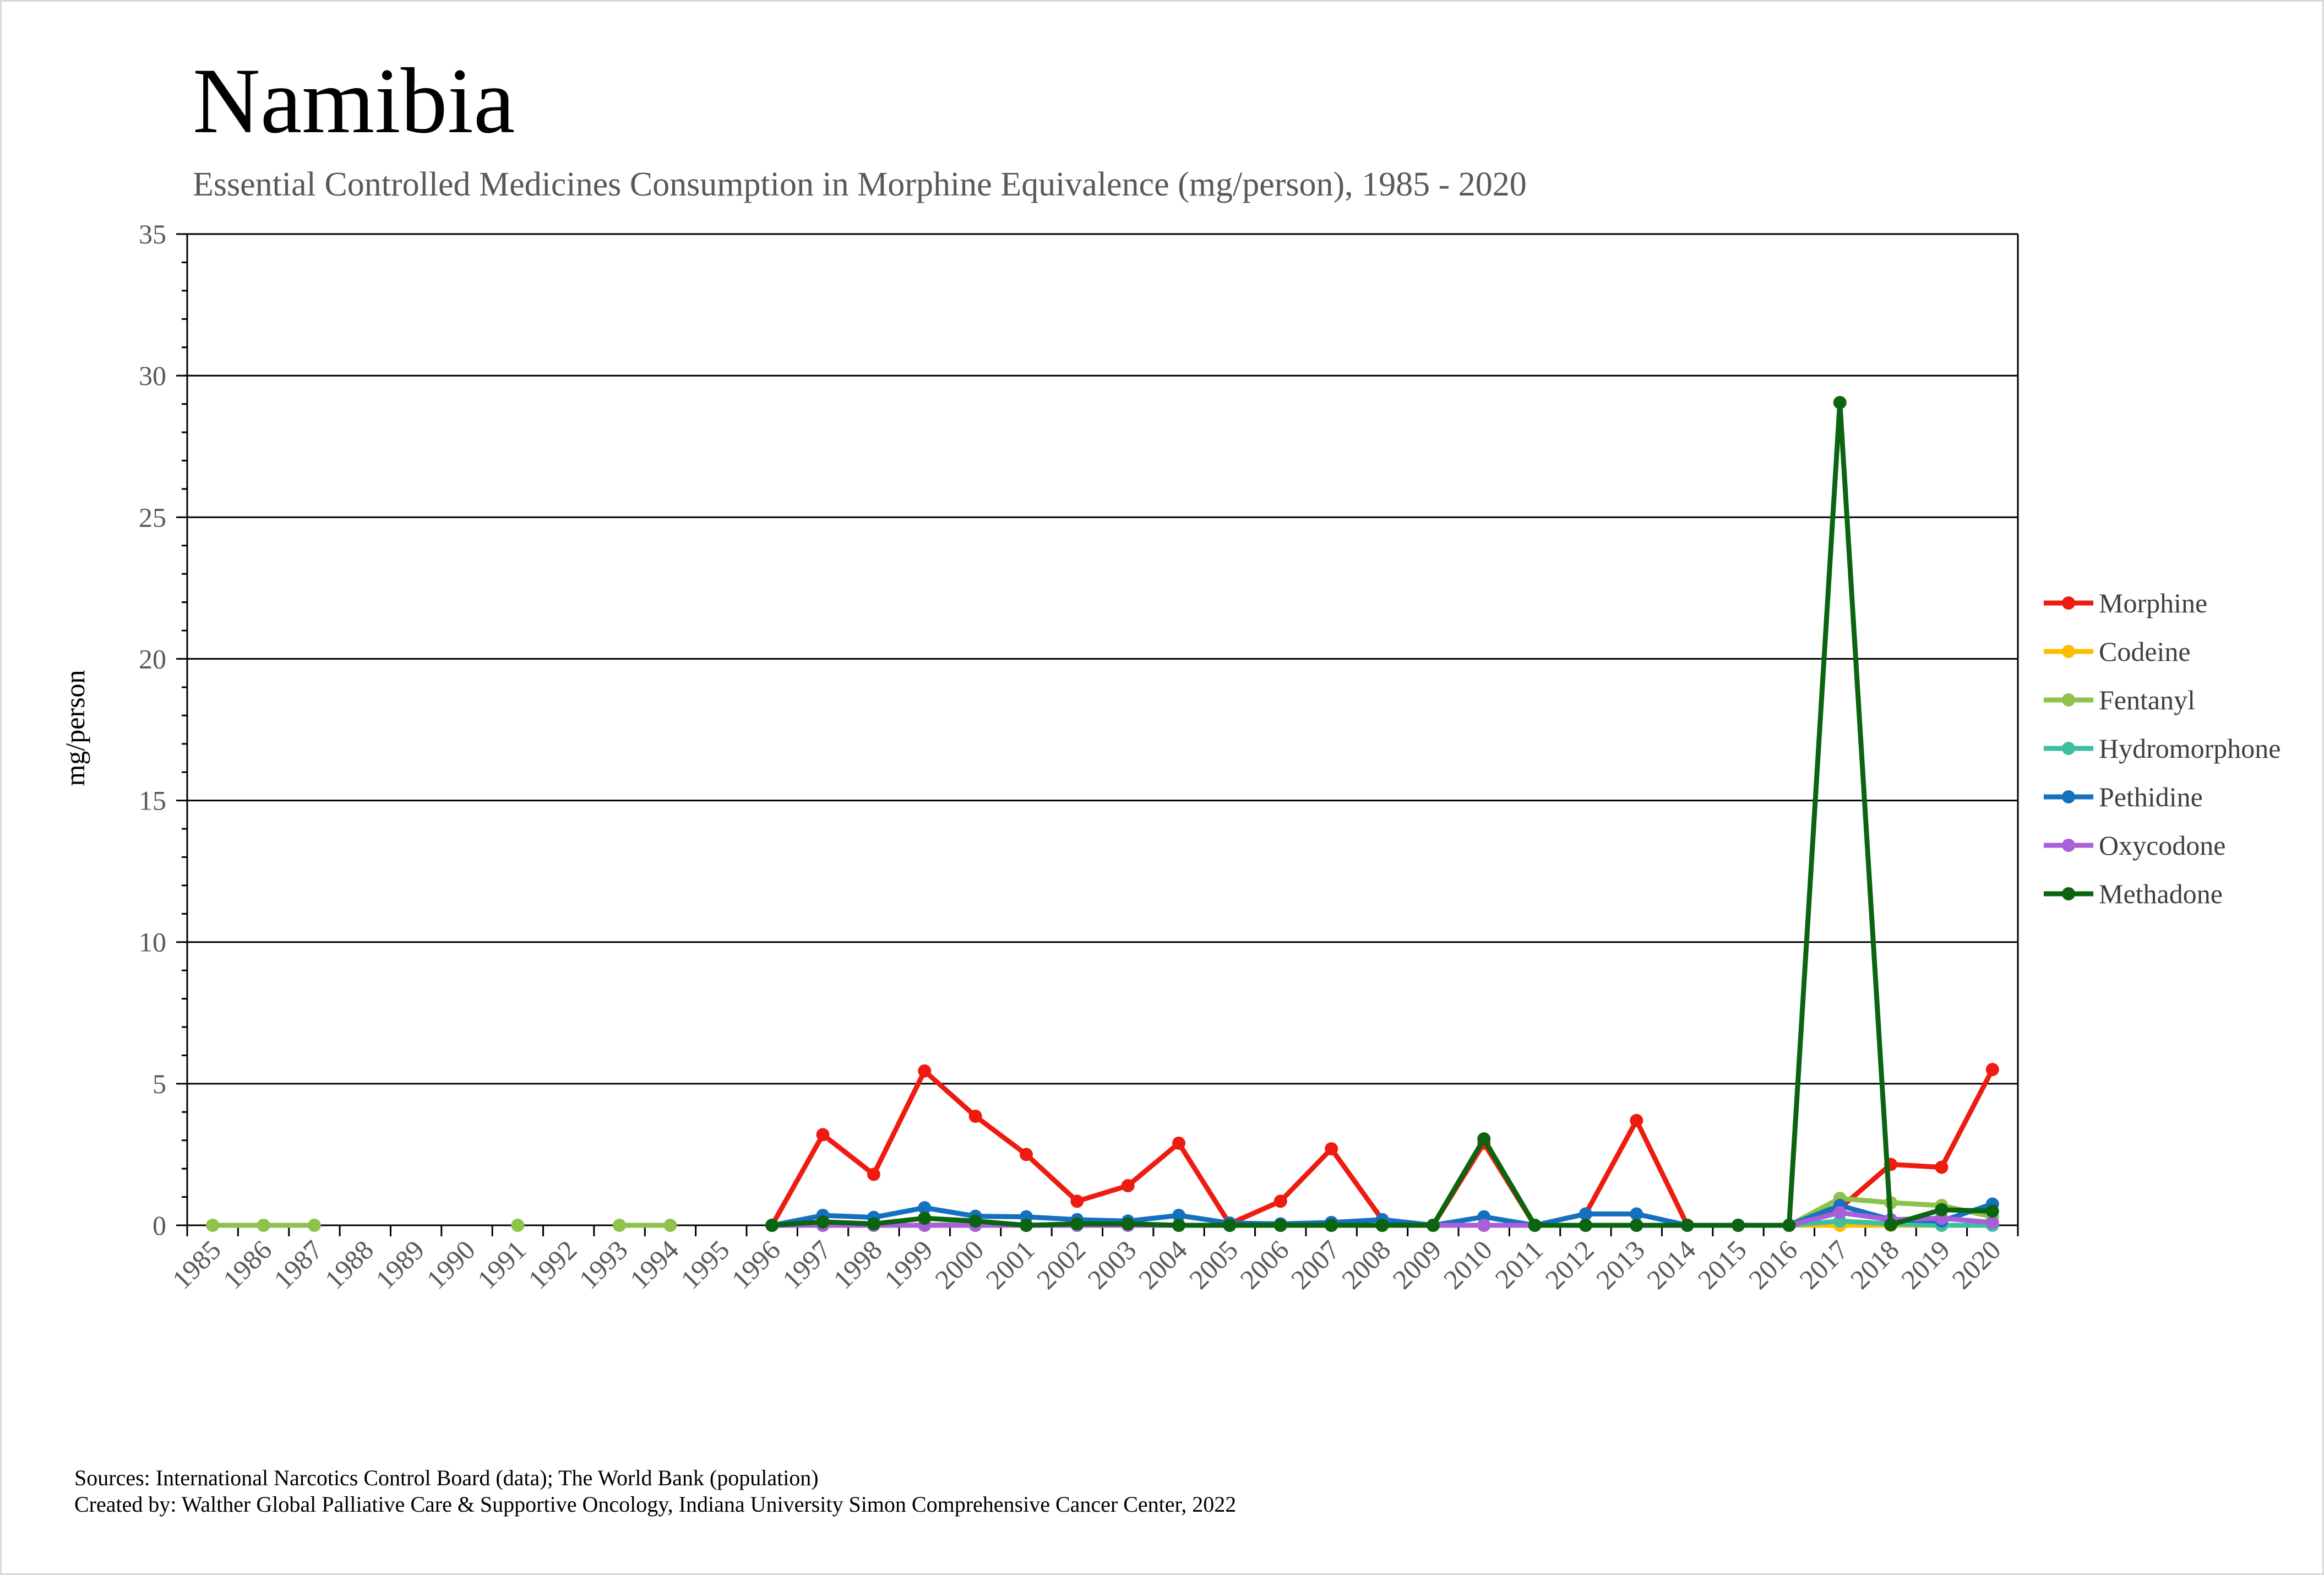 The height and width of the screenshot is (1575, 2324). What do you see at coordinates (2145, 652) in the screenshot?
I see `legend-label: Codeine` at bounding box center [2145, 652].